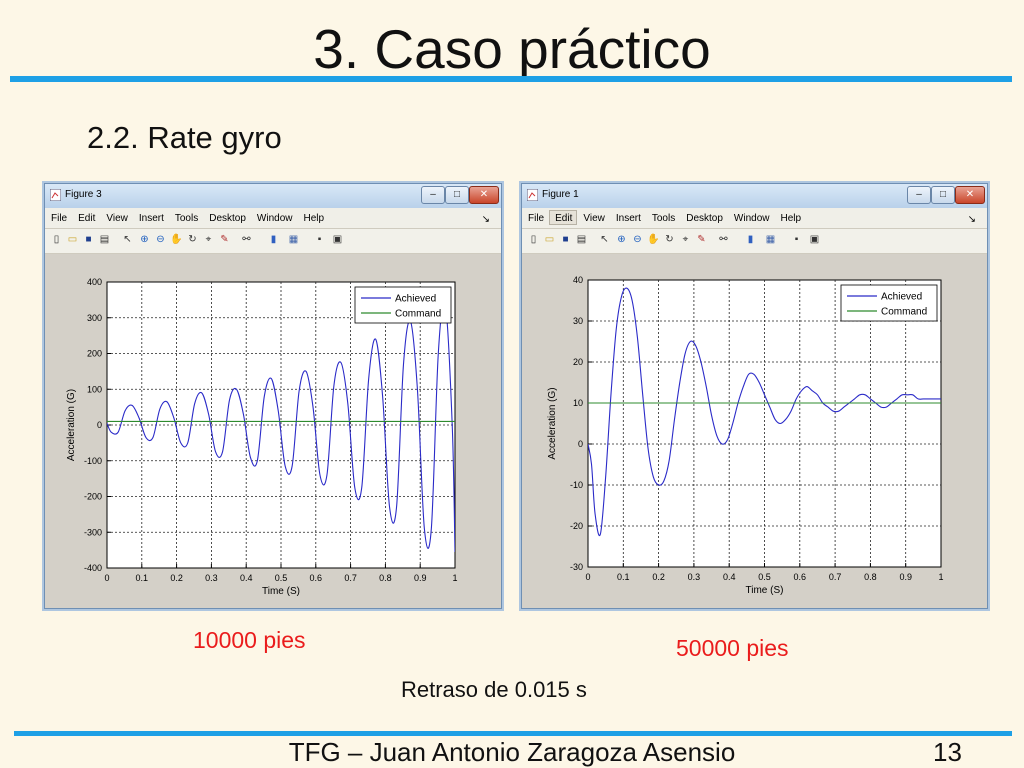 This screenshot has width=1024, height=768. I want to click on y-tick-label: 30, so click(578, 321).